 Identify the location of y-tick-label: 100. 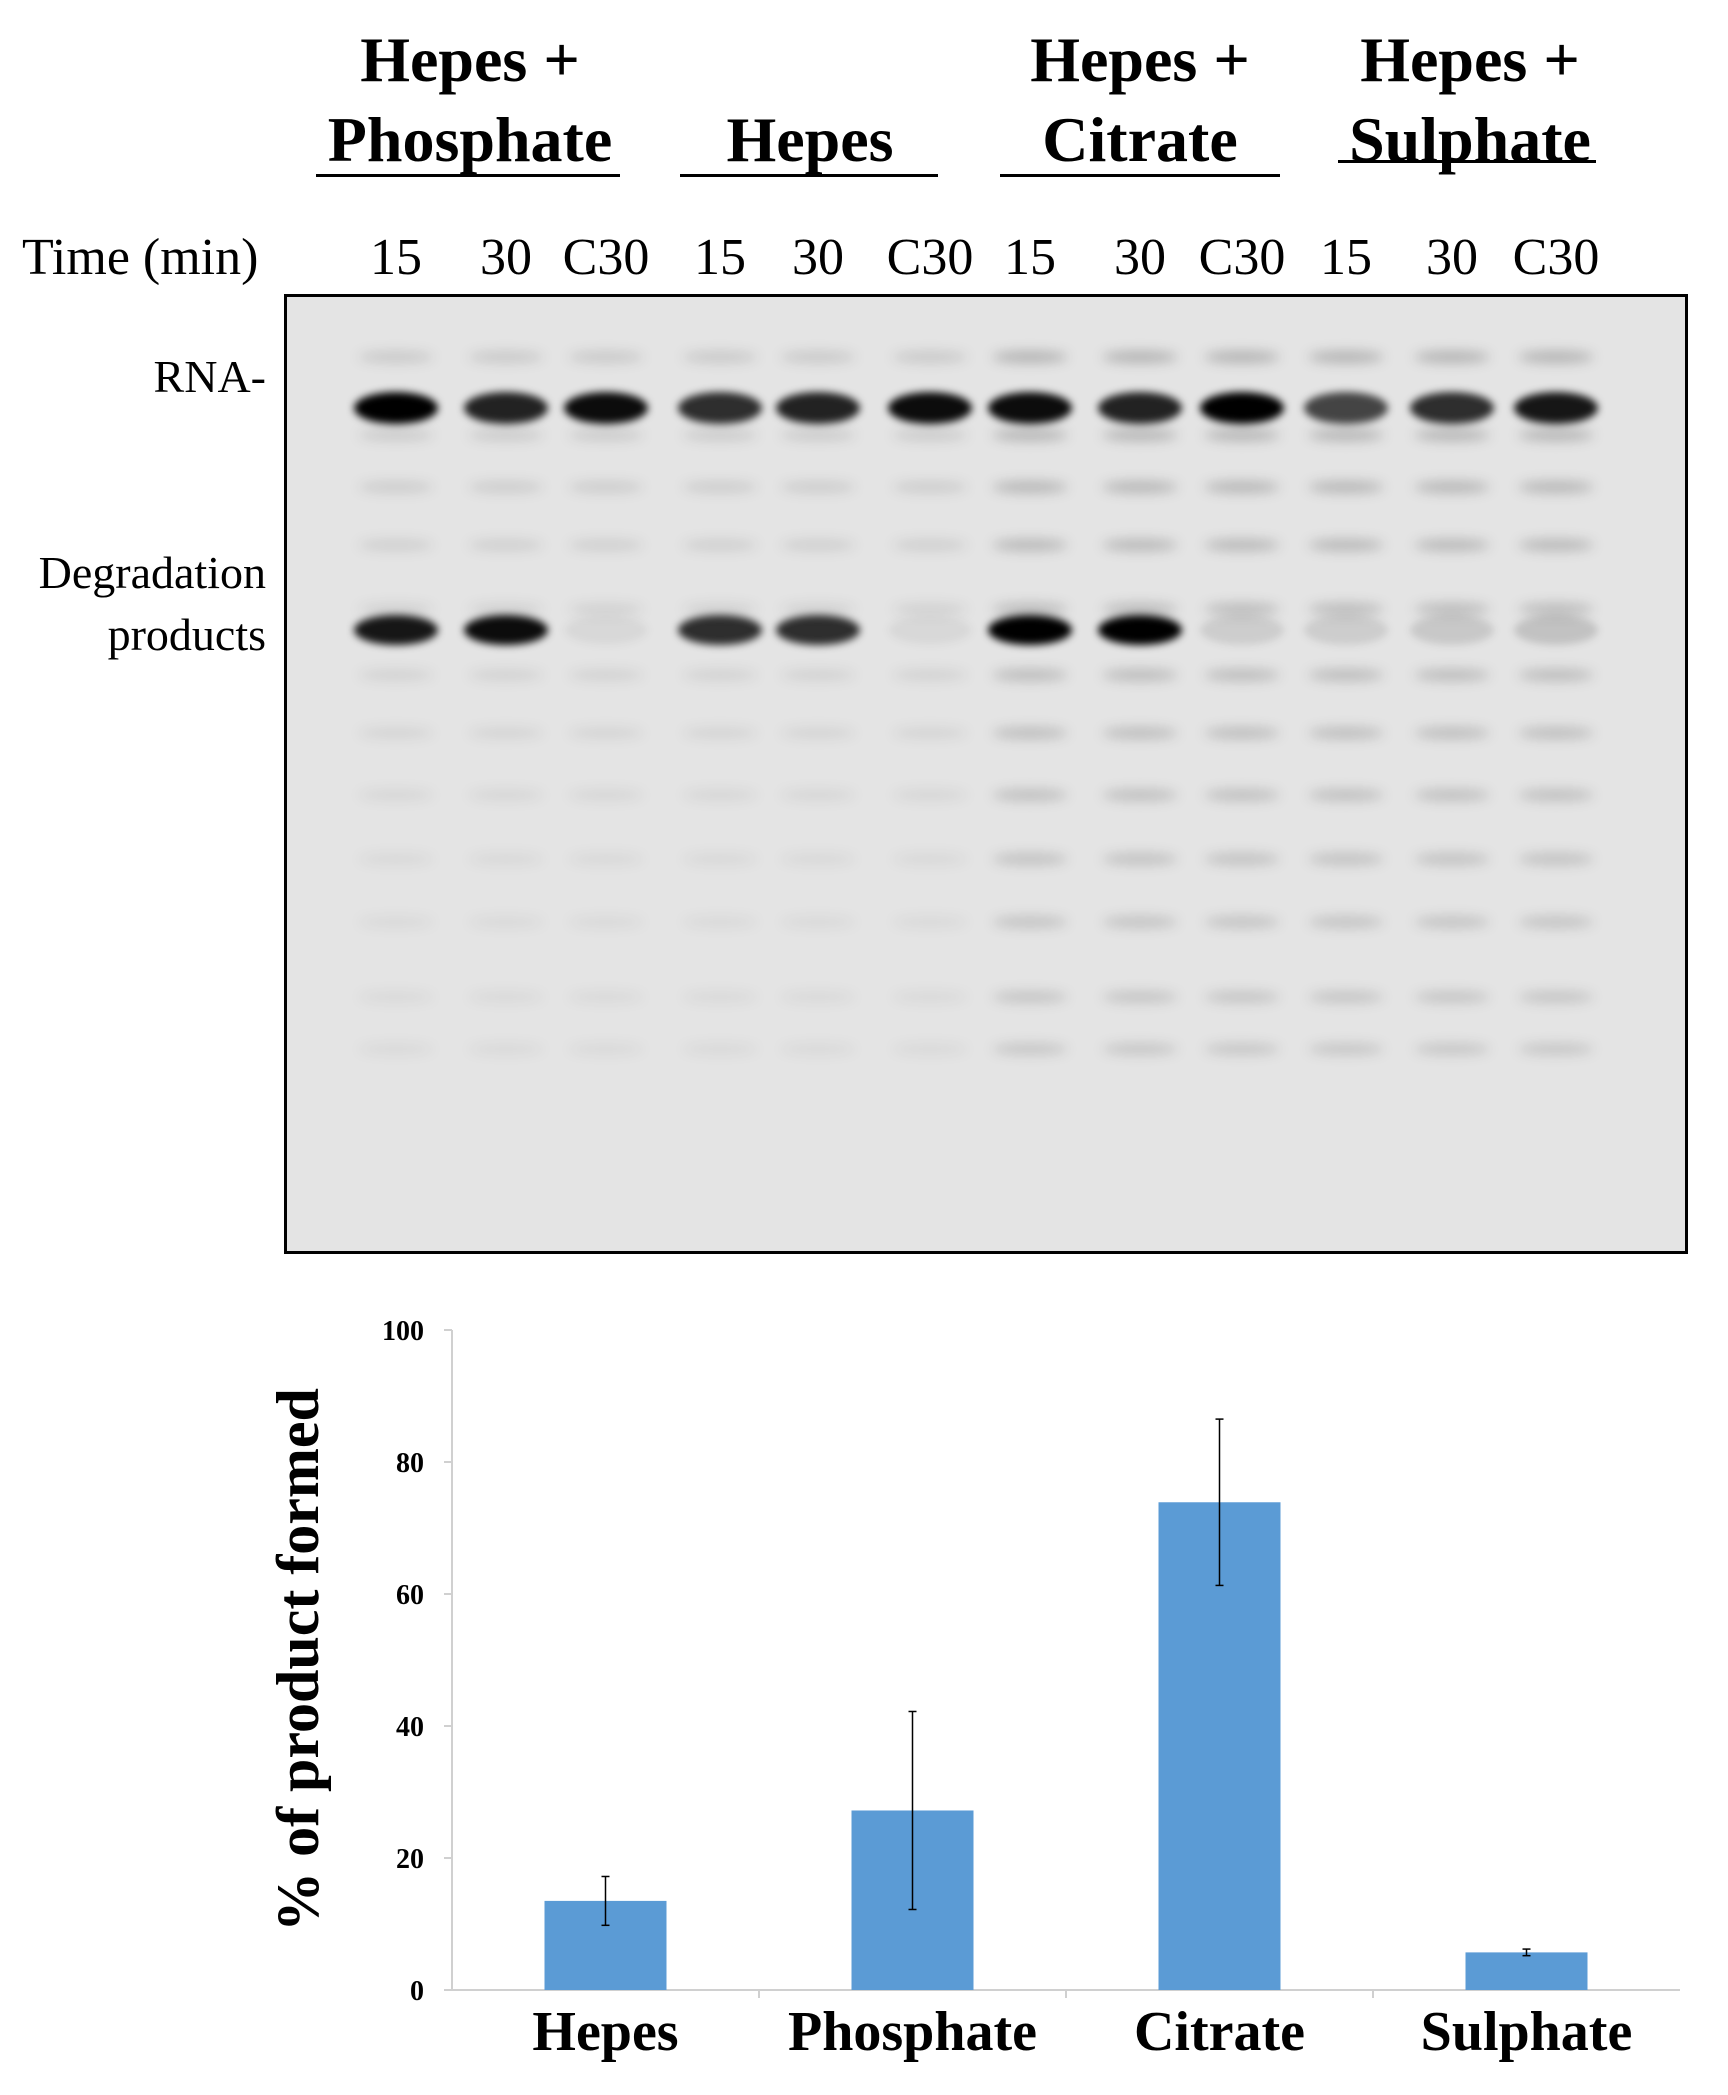
(403, 1331).